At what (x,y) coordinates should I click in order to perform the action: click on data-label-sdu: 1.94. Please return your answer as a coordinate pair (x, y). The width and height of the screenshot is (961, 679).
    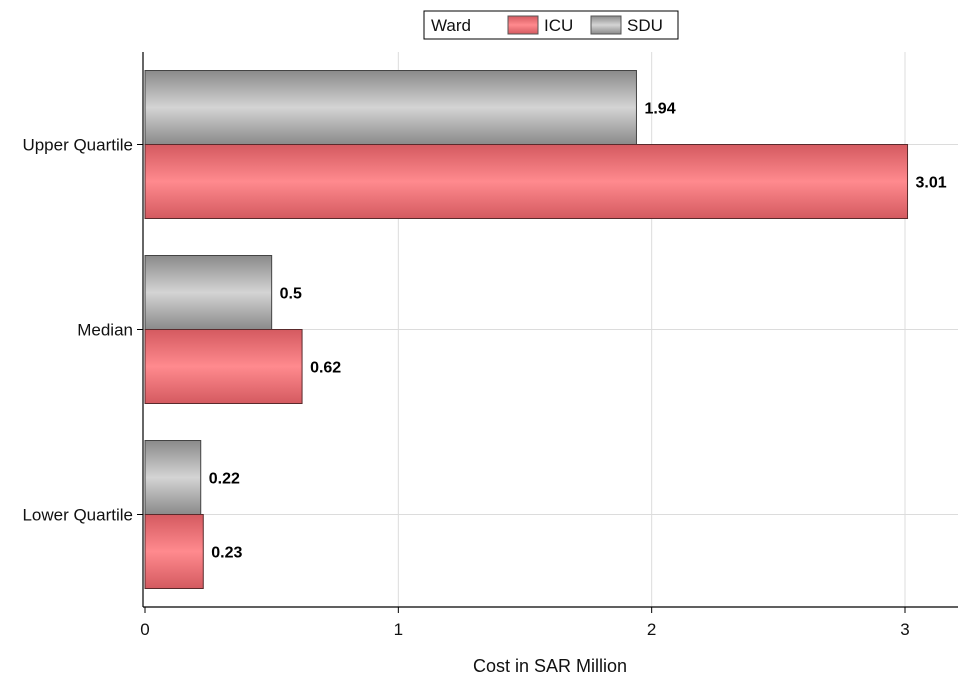
    Looking at the image, I should click on (659, 109).